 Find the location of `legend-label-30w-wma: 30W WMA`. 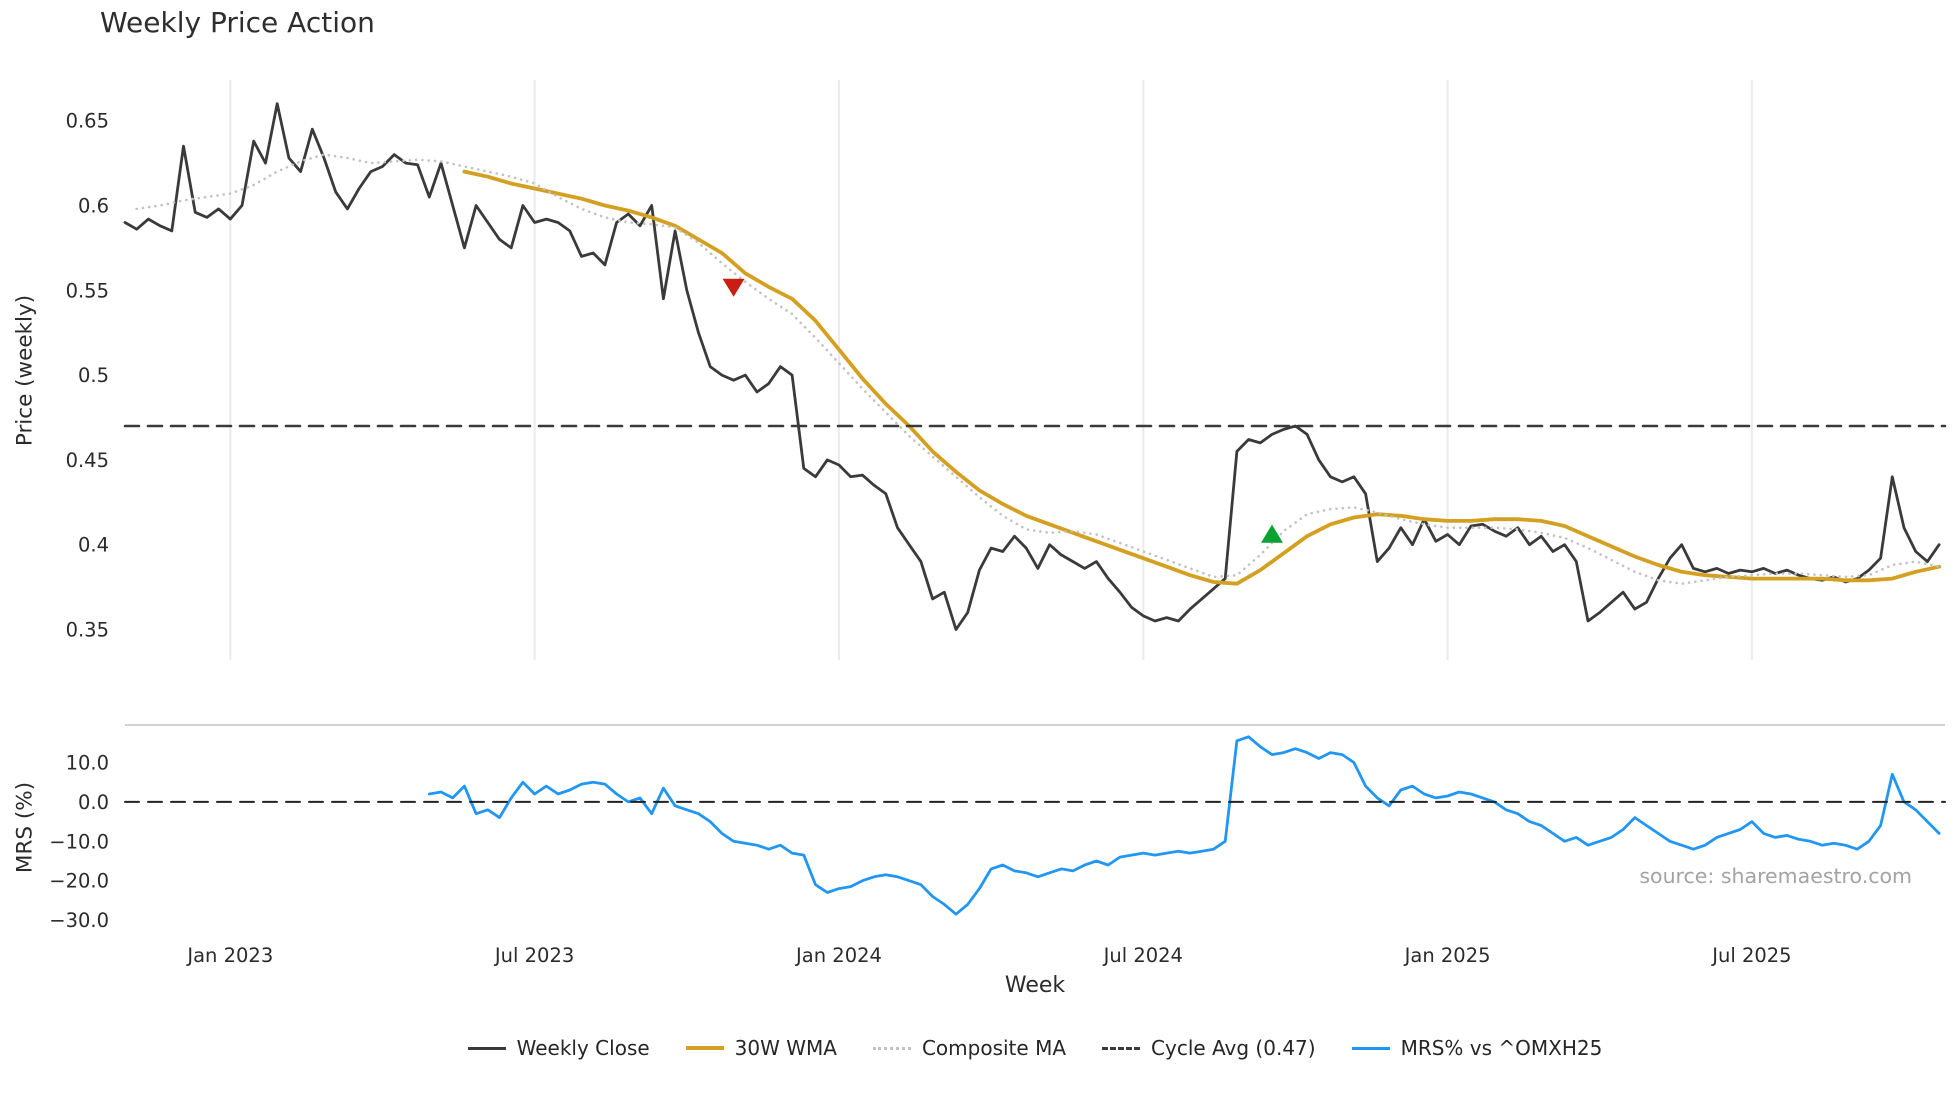

legend-label-30w-wma: 30W WMA is located at coordinates (785, 1048).